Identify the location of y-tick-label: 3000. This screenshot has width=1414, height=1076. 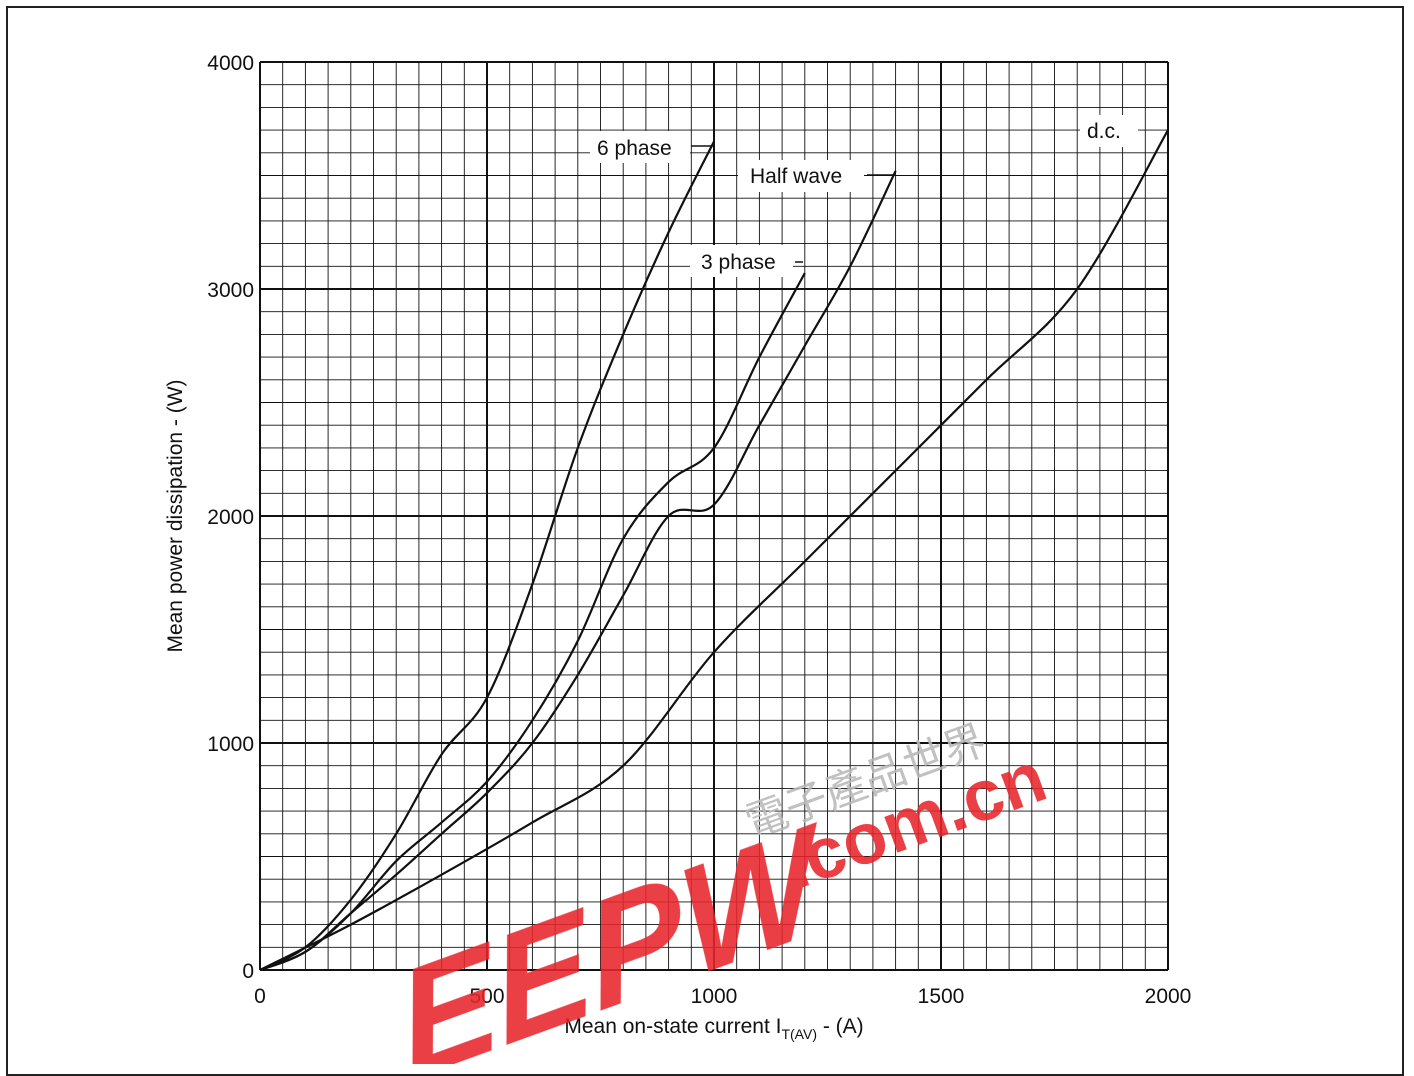
(230, 290).